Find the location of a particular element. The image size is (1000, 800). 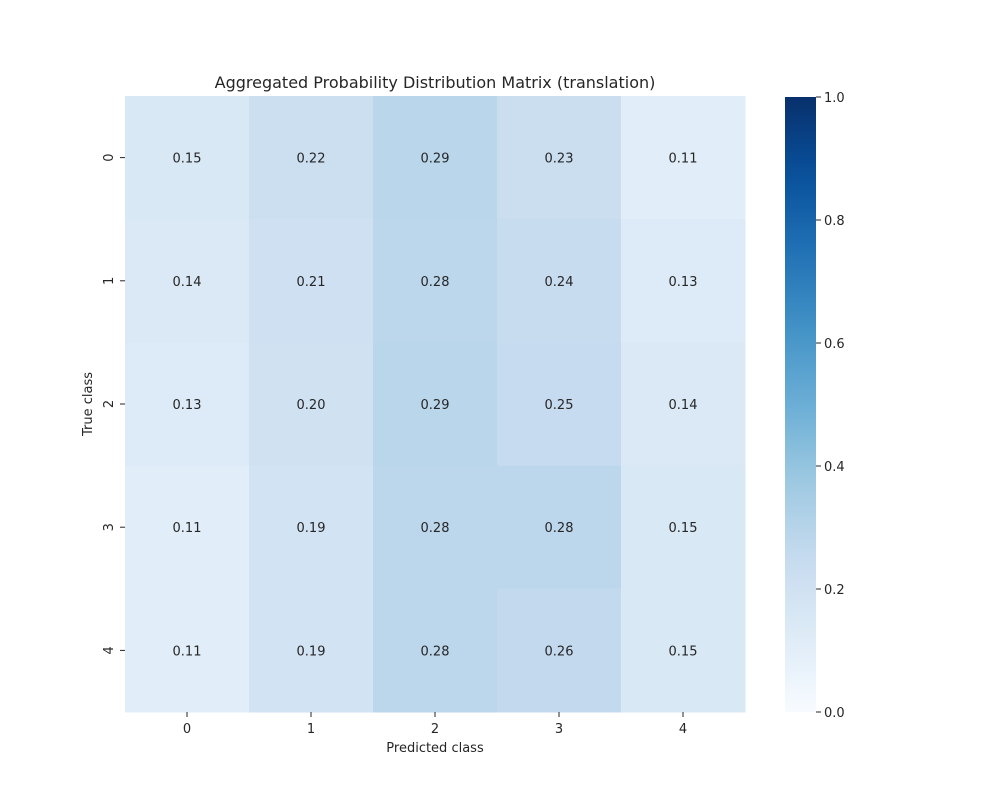

y-tick-label: 2 is located at coordinates (109, 404).